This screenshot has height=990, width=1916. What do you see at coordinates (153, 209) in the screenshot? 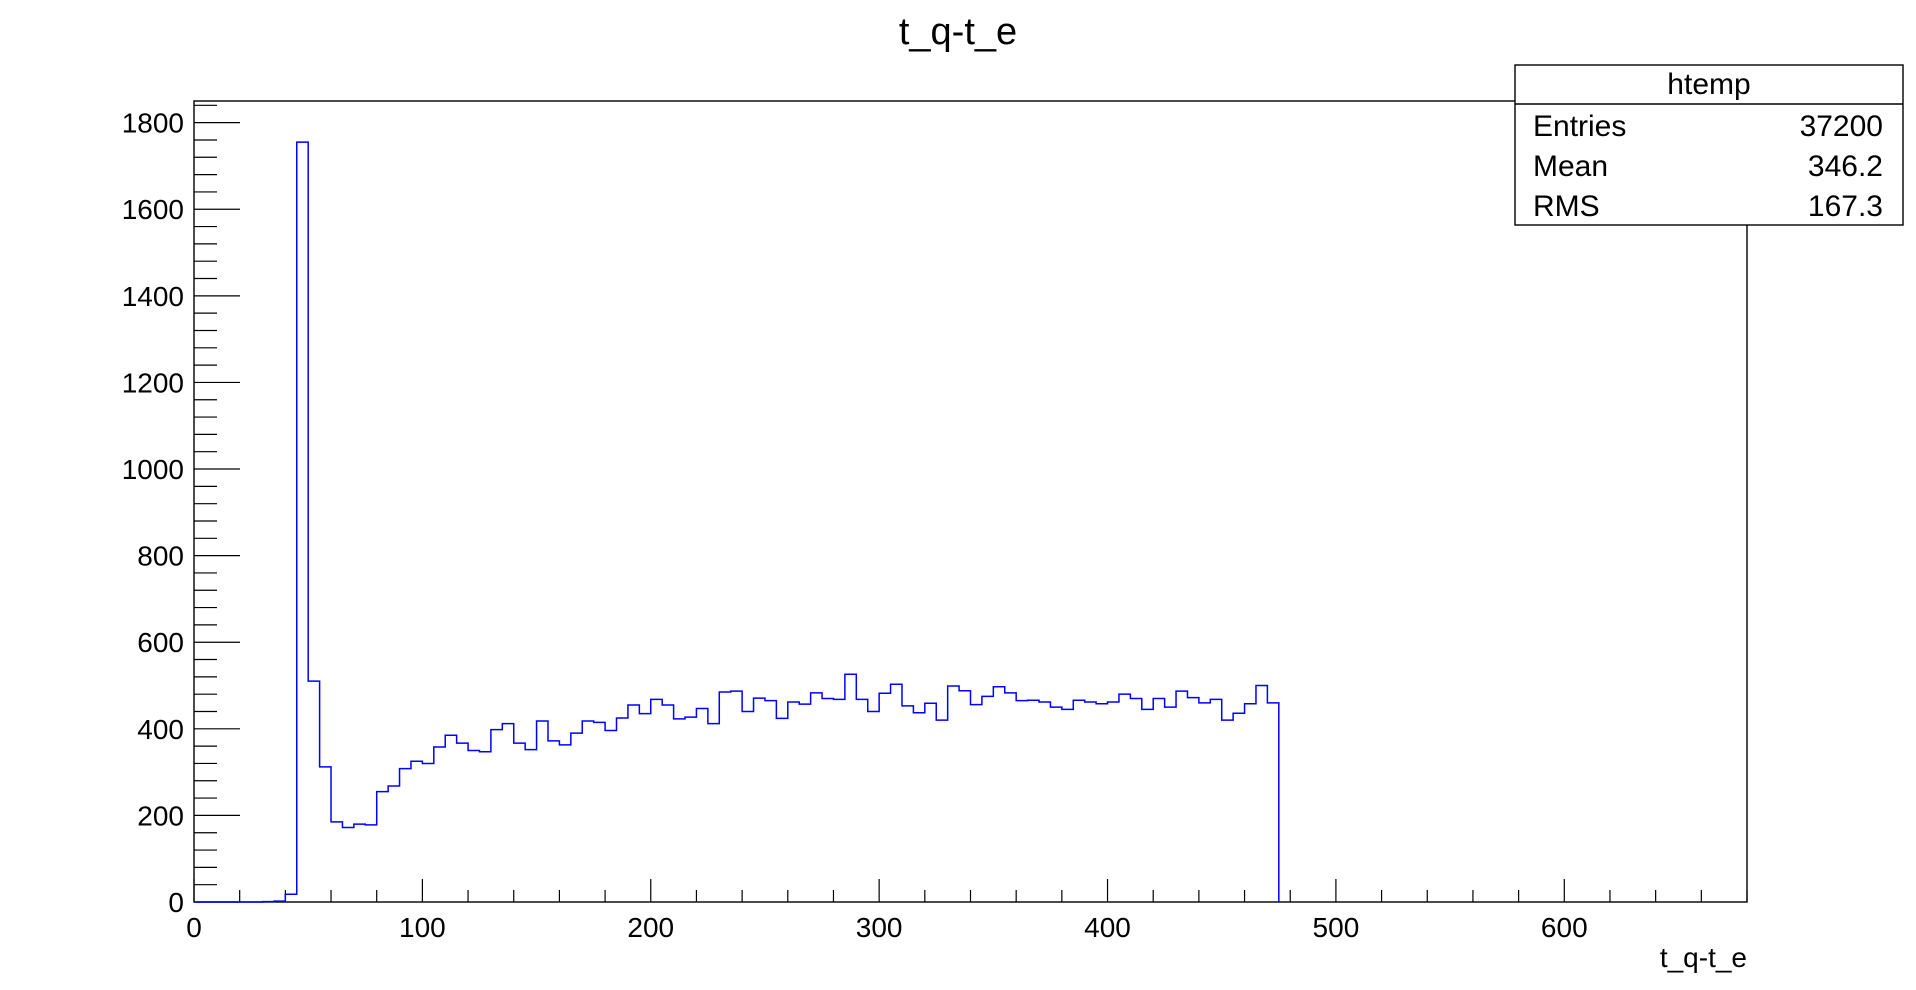
I see `y-tick-label: 1600` at bounding box center [153, 209].